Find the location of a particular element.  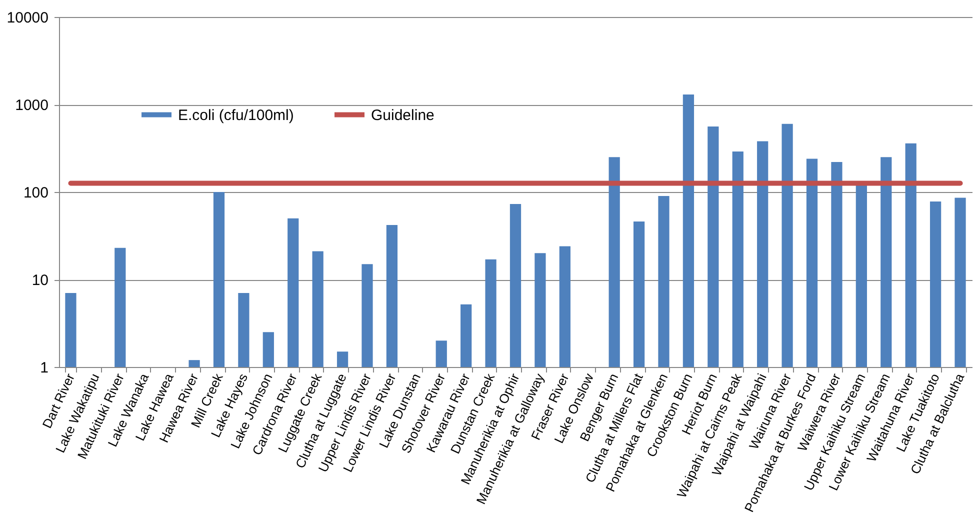

y-tick-label: 1 is located at coordinates (44, 368).